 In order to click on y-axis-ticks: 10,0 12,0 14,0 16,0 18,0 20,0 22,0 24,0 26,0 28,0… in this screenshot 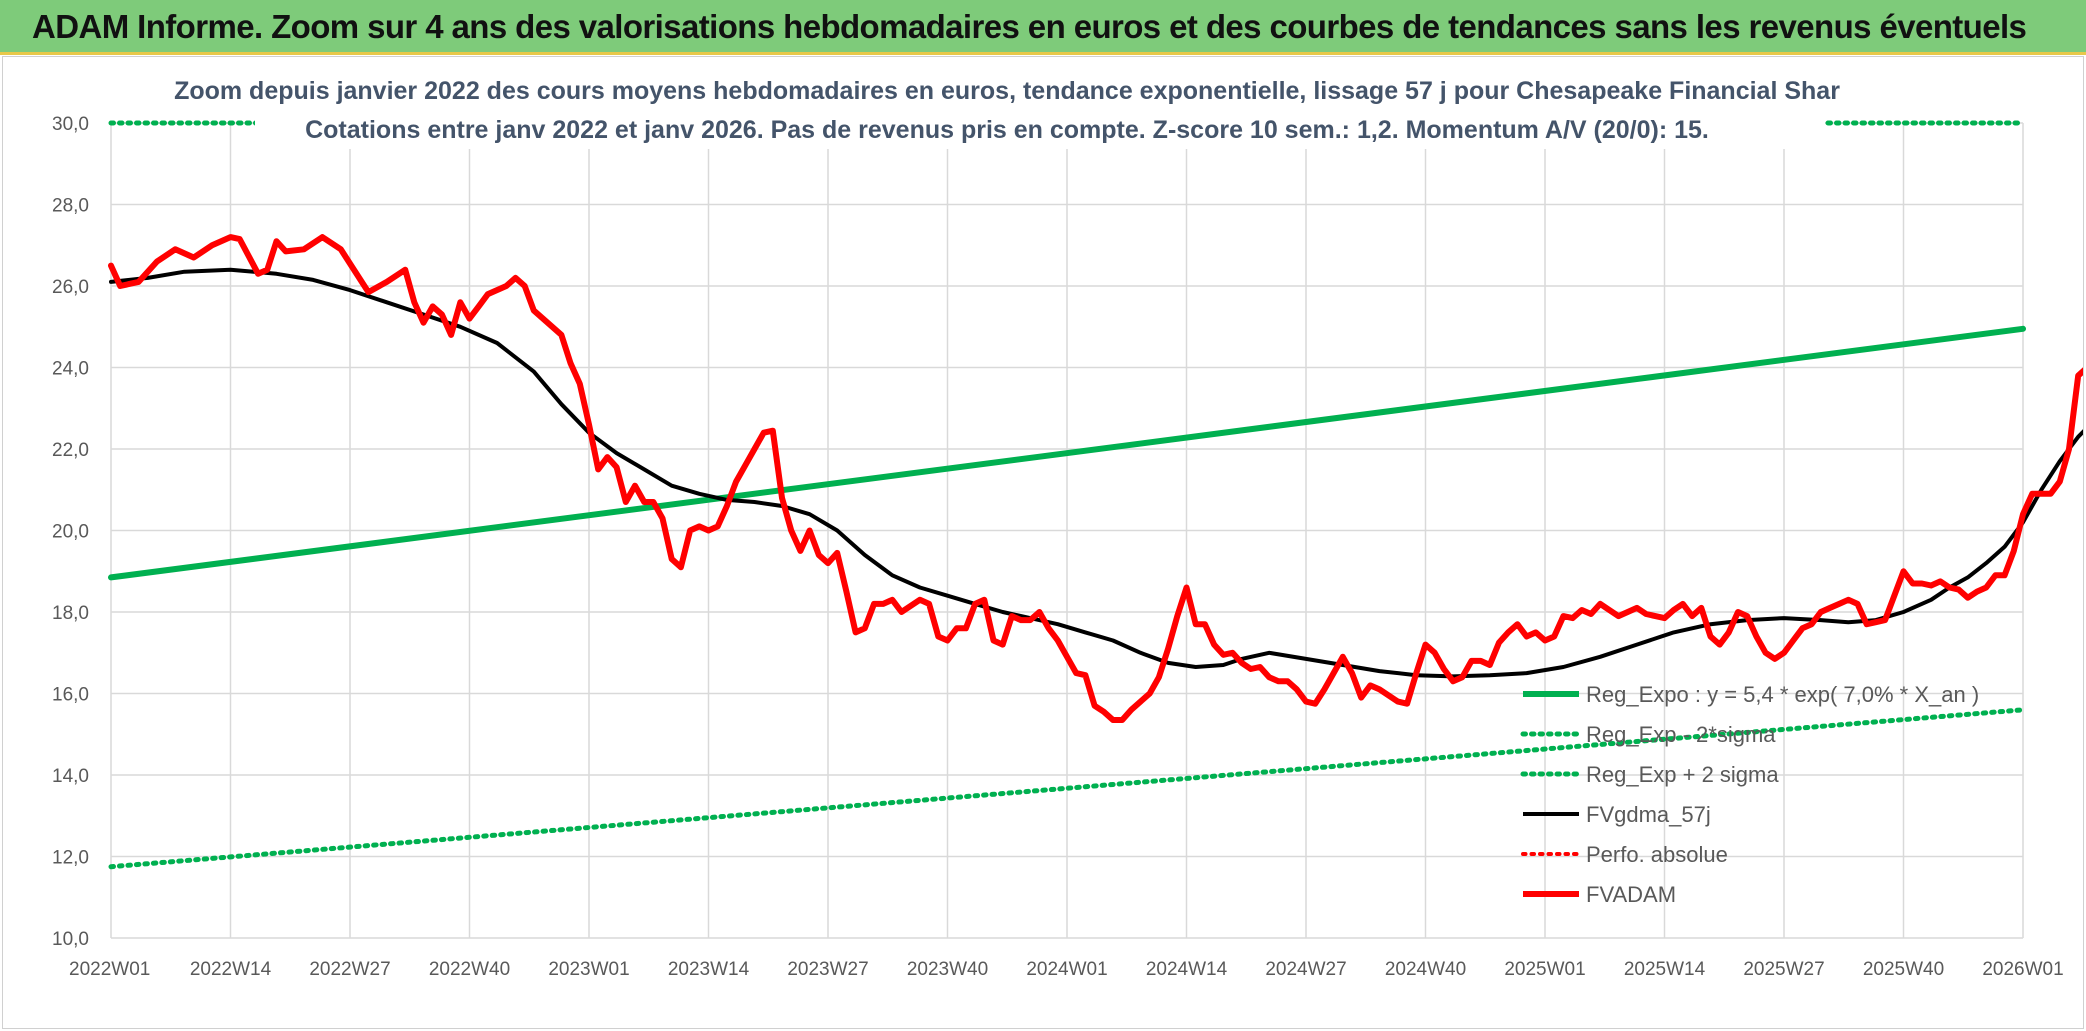, I will do `click(70, 532)`.